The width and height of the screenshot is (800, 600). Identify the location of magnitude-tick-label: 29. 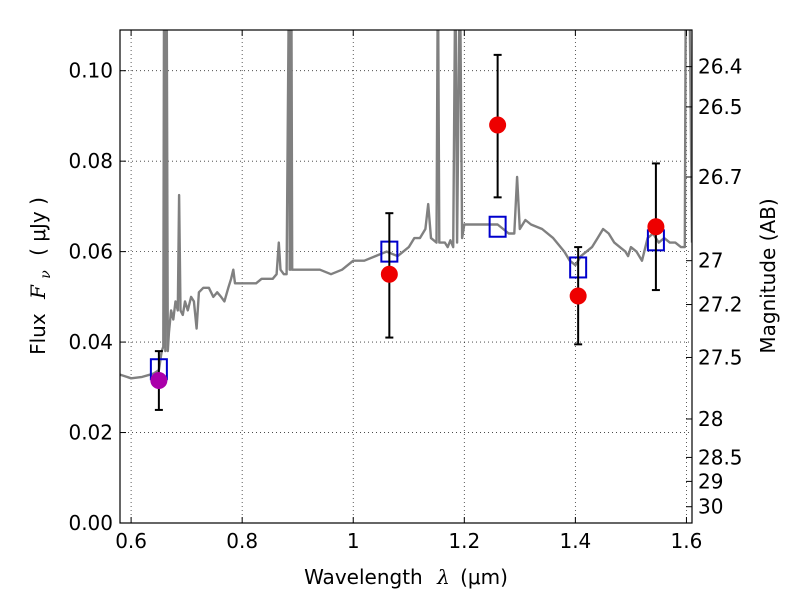
(710, 481).